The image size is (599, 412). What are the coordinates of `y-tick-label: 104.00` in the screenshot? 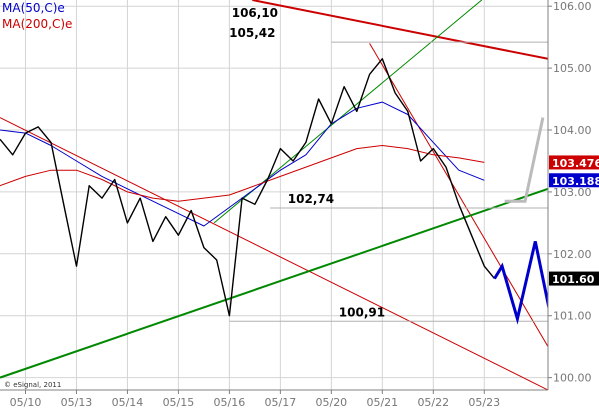 It's located at (572, 130).